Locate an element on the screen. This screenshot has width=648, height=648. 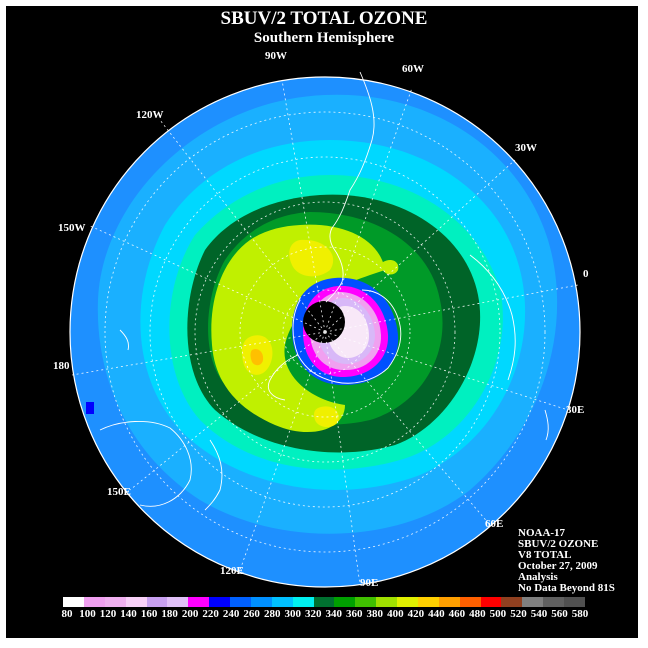
colorbar-tick-label: 280 is located at coordinates (272, 614).